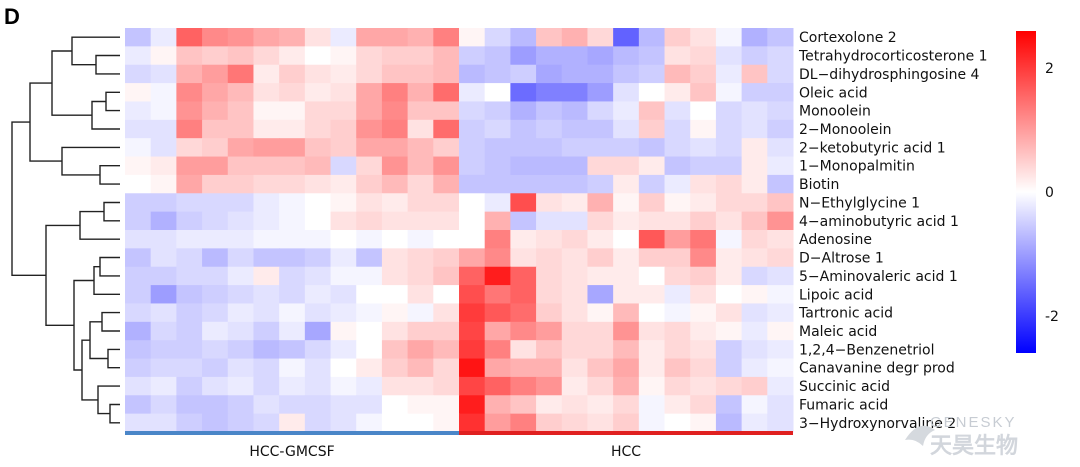 The height and width of the screenshot is (467, 1080). I want to click on row-label: 1−Monopalmitin, so click(857, 167).